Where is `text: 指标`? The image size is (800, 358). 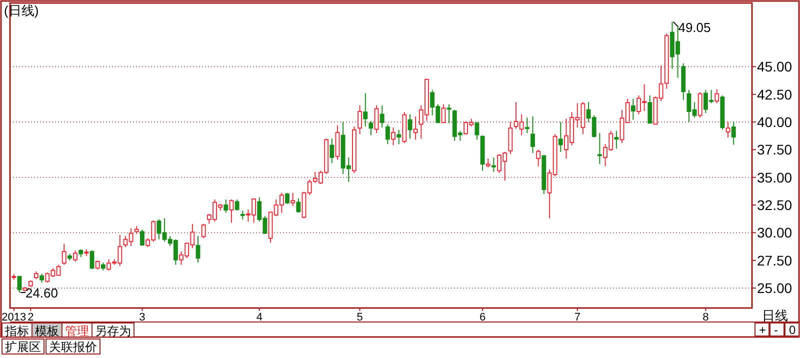 text: 指标 is located at coordinates (16, 331).